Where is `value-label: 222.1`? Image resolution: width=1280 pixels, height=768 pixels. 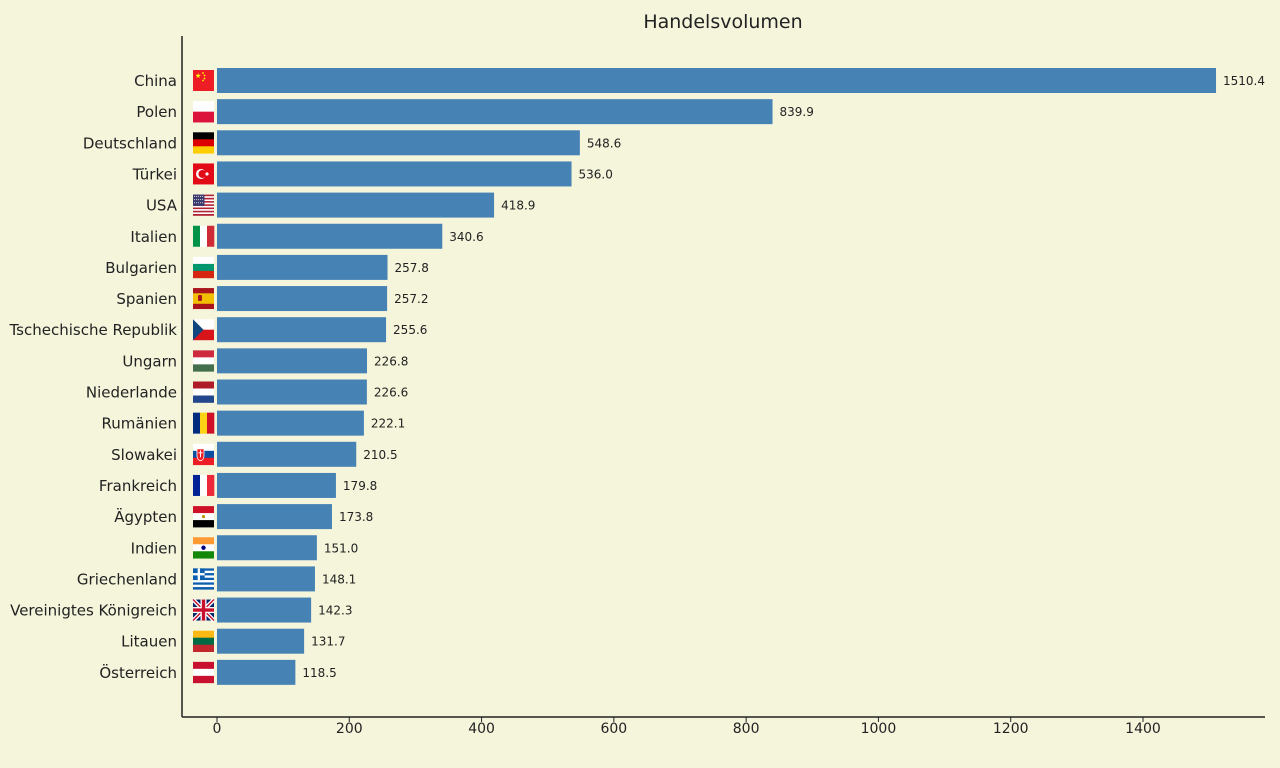
value-label: 222.1 is located at coordinates (388, 424).